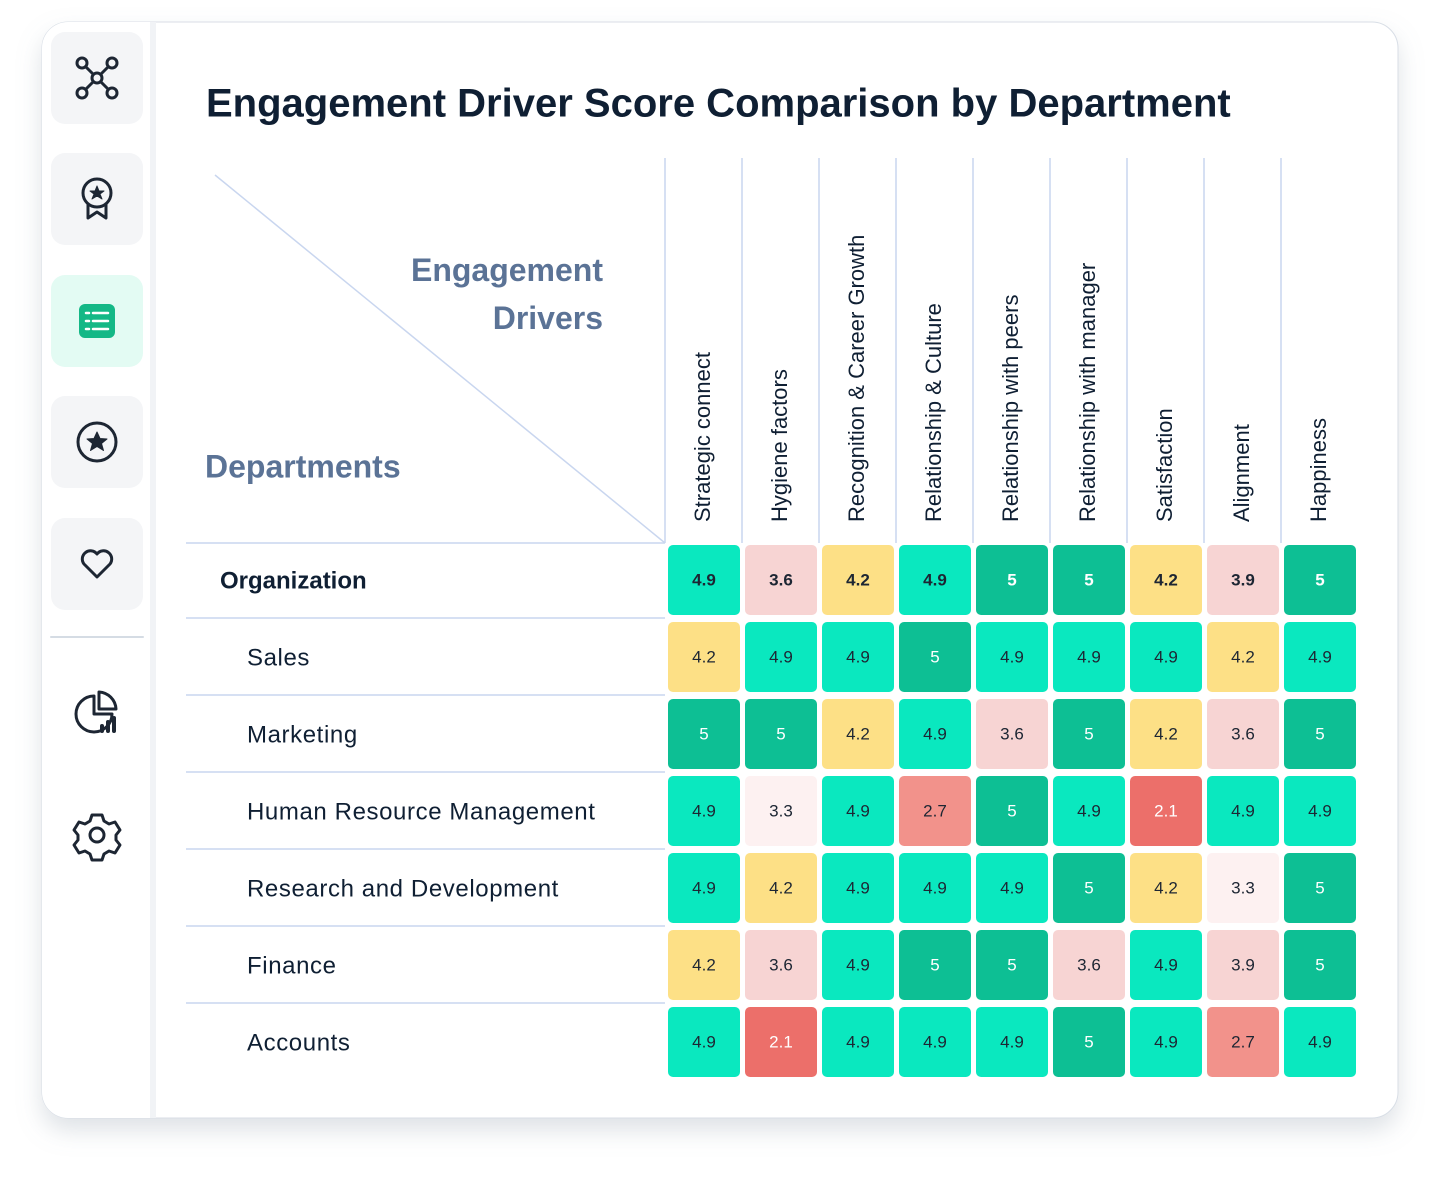  What do you see at coordinates (97, 837) in the screenshot?
I see `nav-settings` at bounding box center [97, 837].